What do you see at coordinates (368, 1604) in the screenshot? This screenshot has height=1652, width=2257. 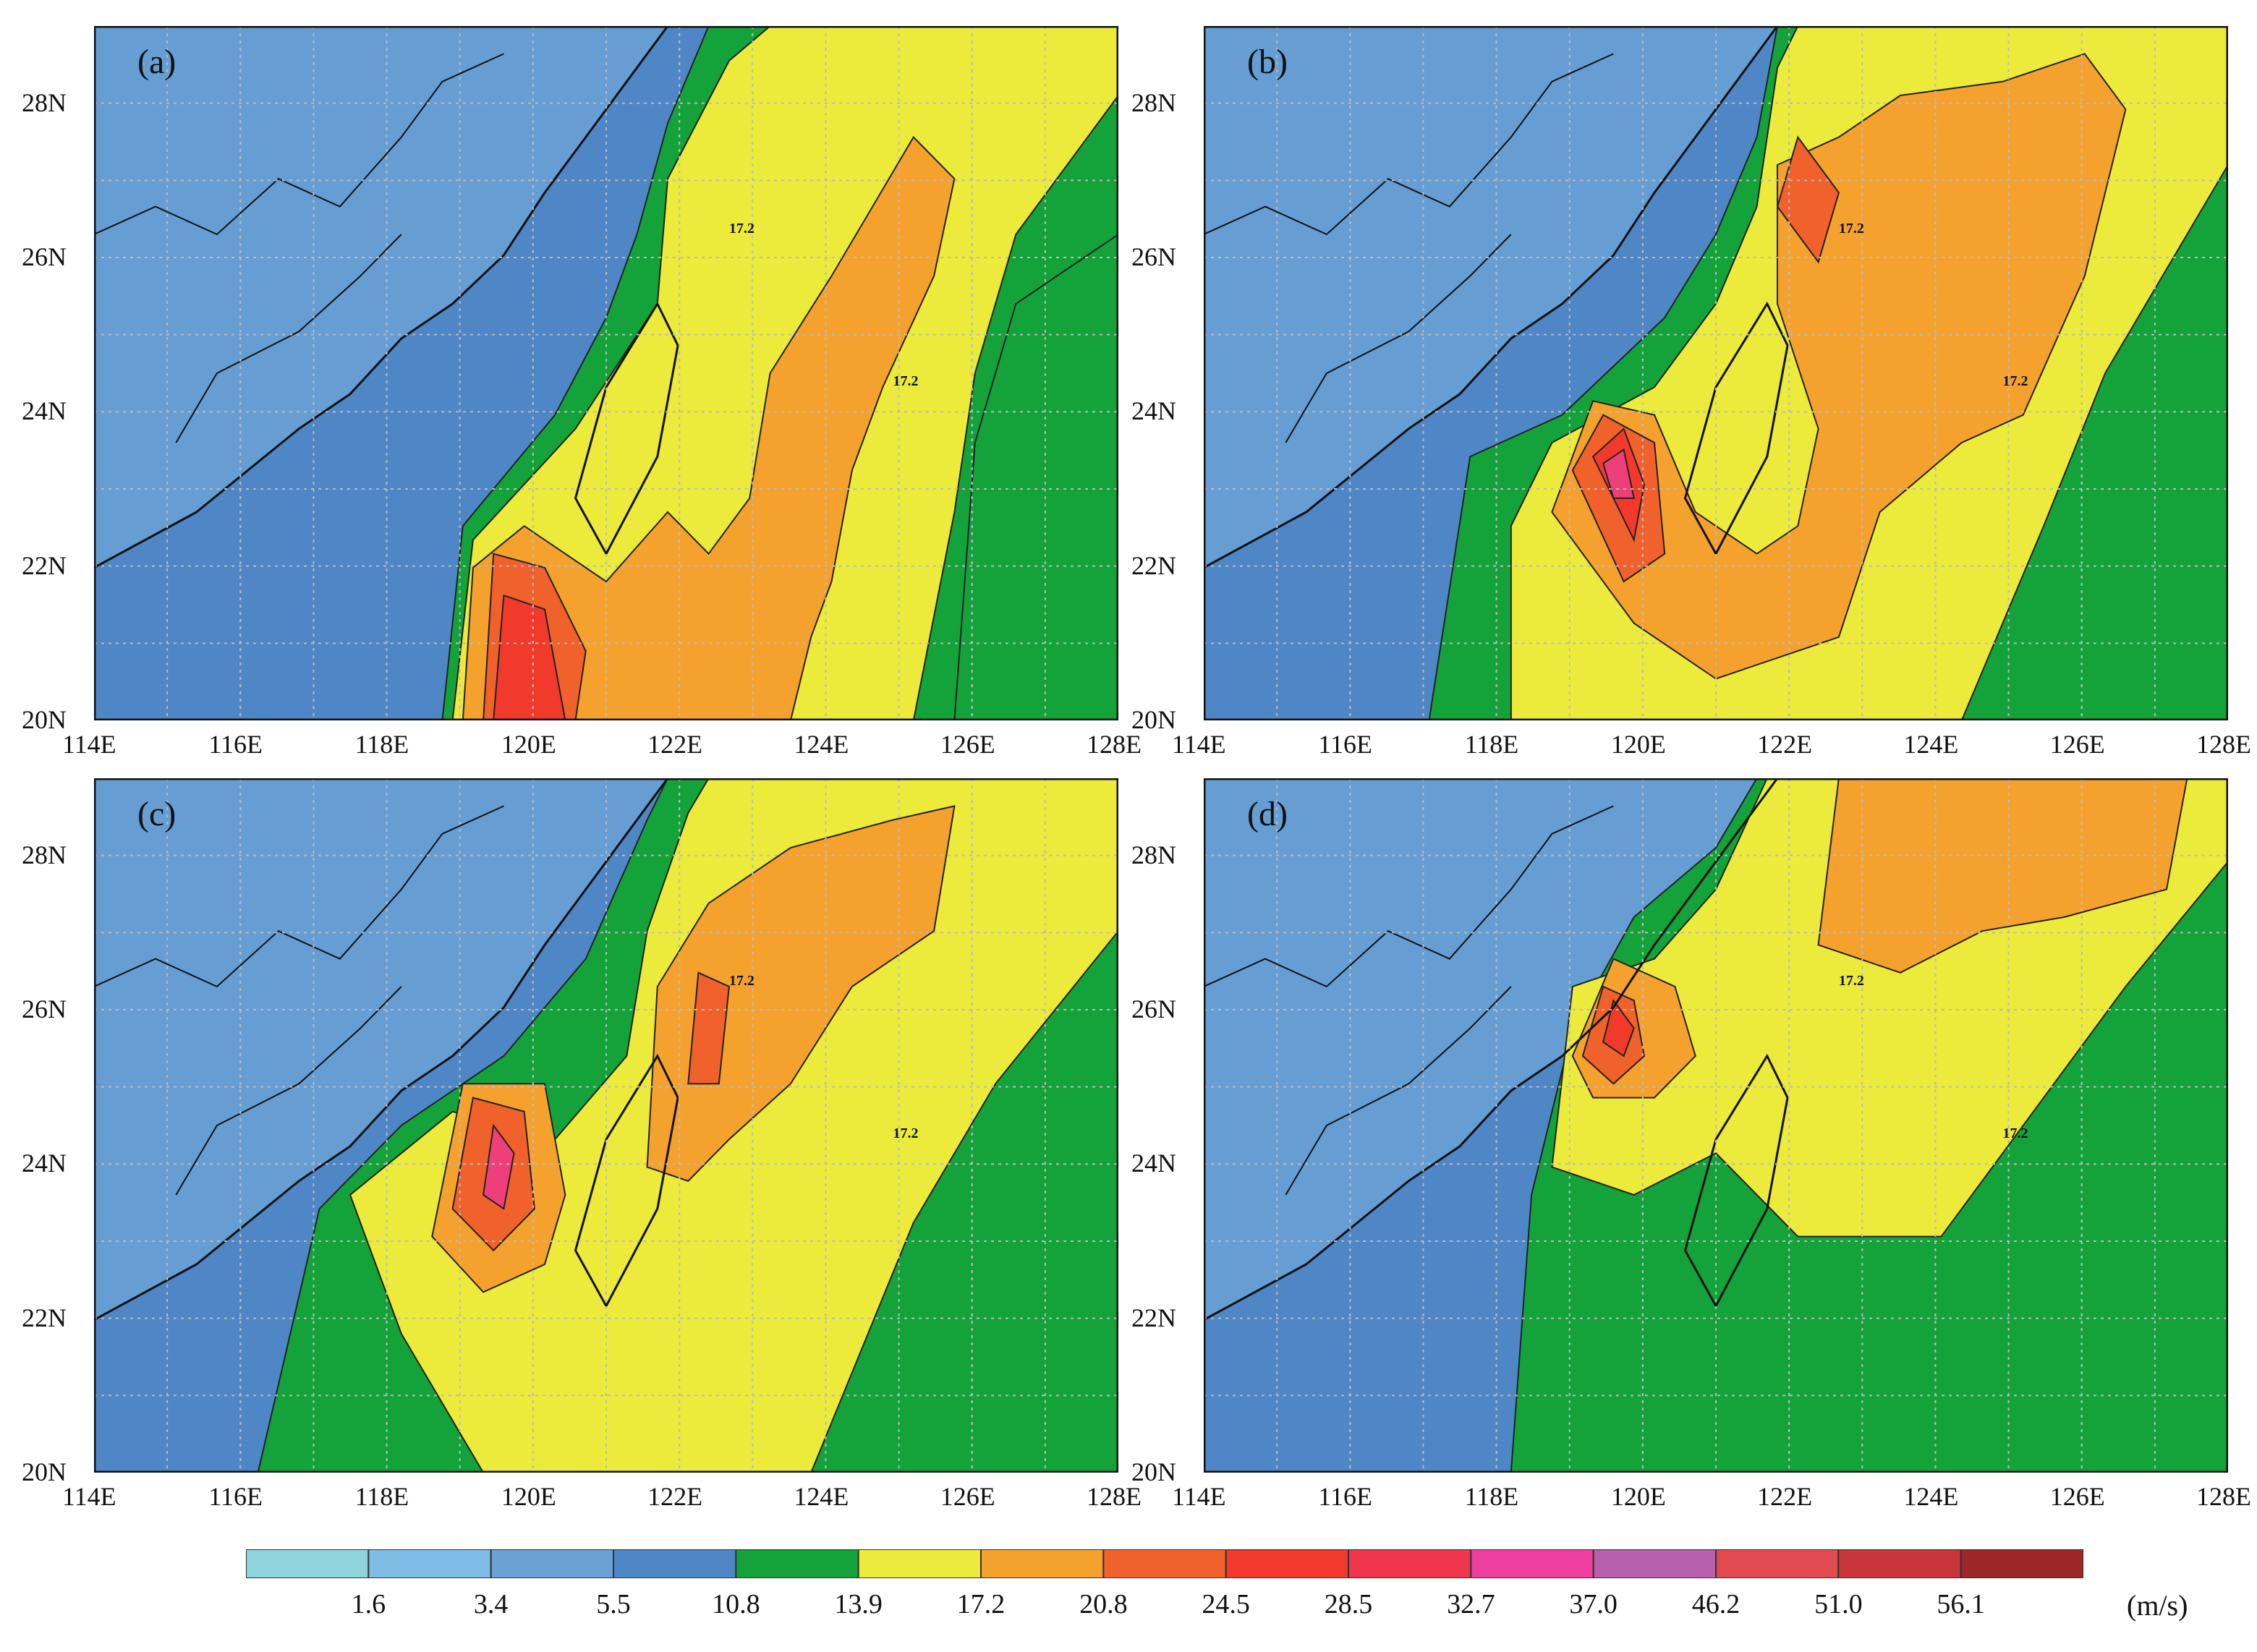 I see `colorbar-label: 1.6` at bounding box center [368, 1604].